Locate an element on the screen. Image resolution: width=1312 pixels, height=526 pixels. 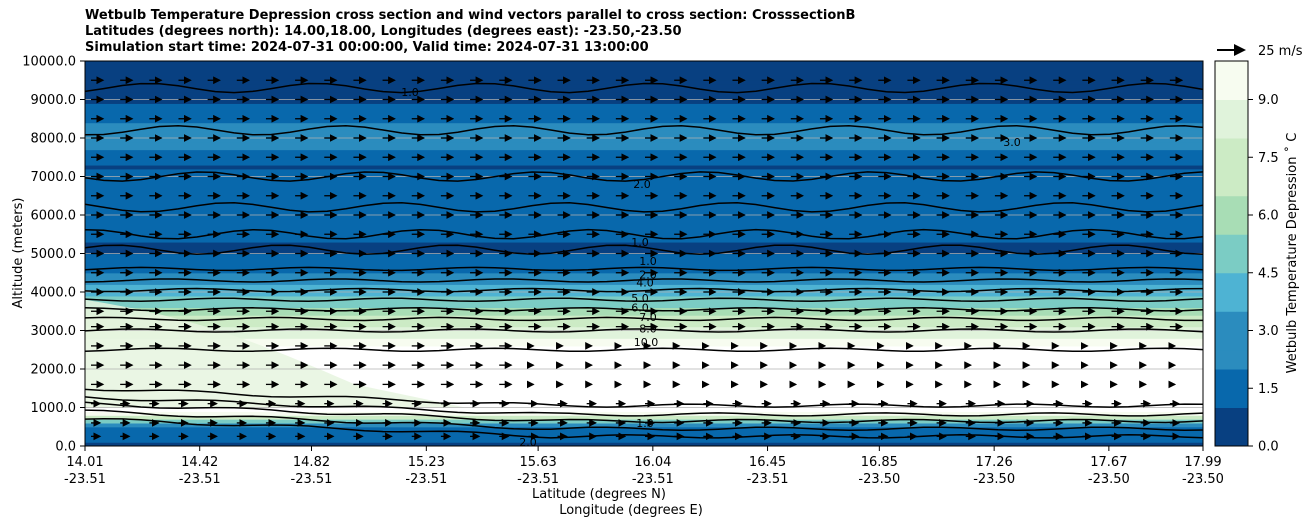
colorbar-frame is located at coordinates (1231, 253).